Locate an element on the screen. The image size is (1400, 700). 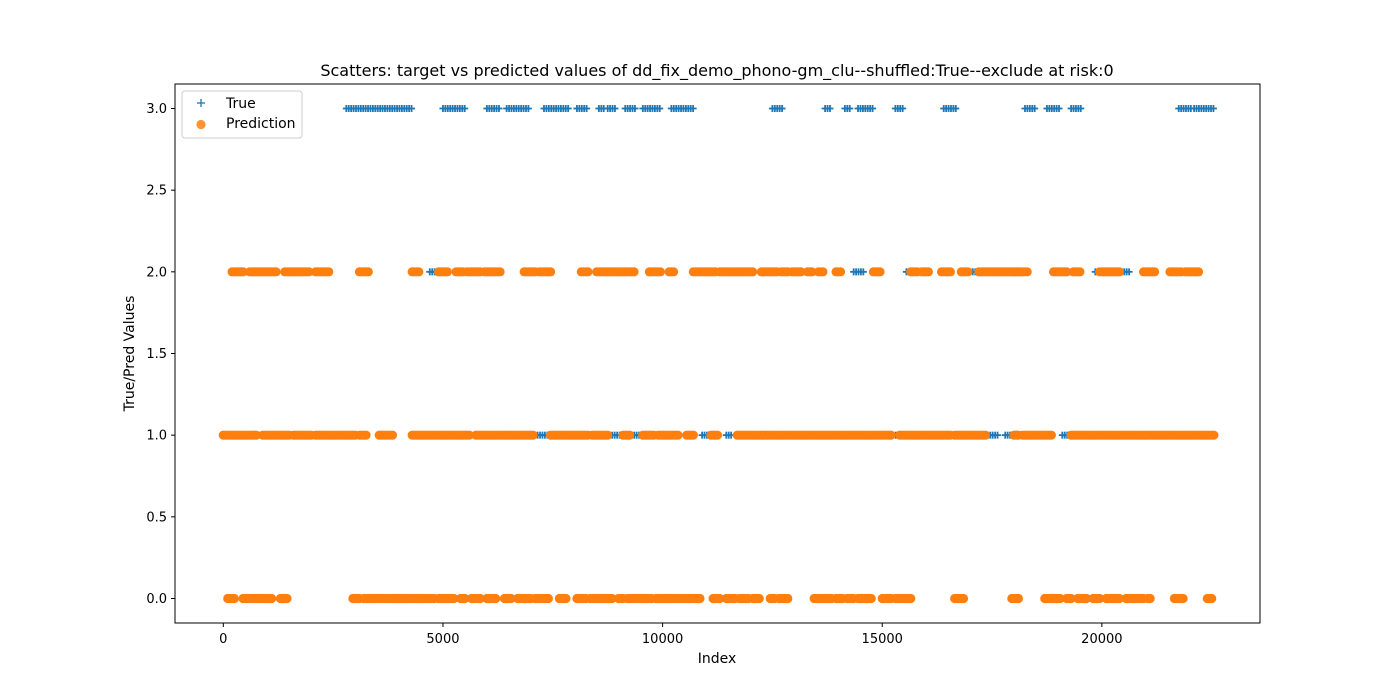
y-axis-label: True/Pred Values is located at coordinates (130, 354).